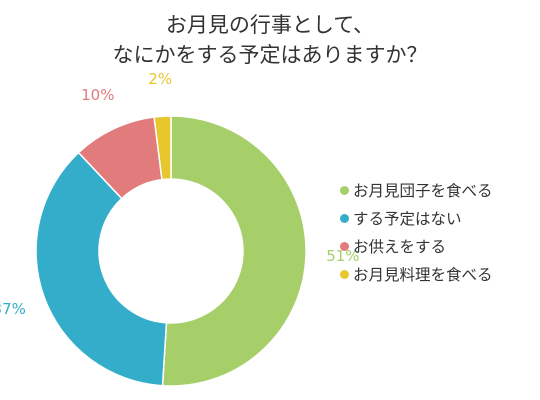 The height and width of the screenshot is (400, 540). I want to click on legend-item: お月見団子を食べる, so click(416, 190).